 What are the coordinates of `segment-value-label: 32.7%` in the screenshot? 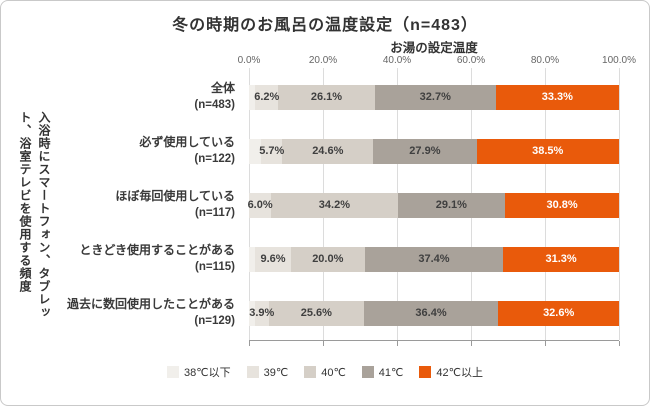 It's located at (435, 97).